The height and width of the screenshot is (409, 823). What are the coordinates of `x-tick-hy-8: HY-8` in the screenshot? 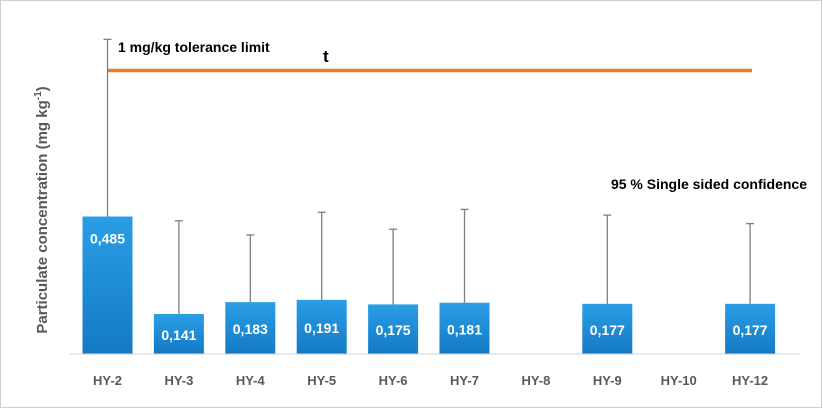 It's located at (535, 380).